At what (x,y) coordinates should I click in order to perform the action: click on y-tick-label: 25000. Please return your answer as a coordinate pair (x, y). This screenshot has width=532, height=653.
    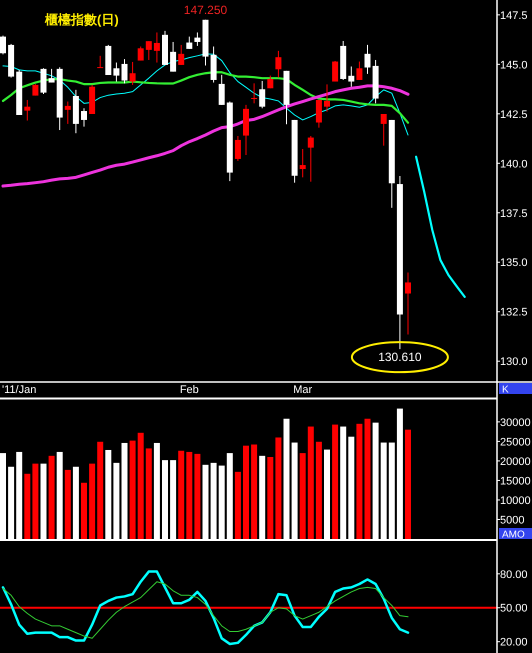
    Looking at the image, I should click on (515, 442).